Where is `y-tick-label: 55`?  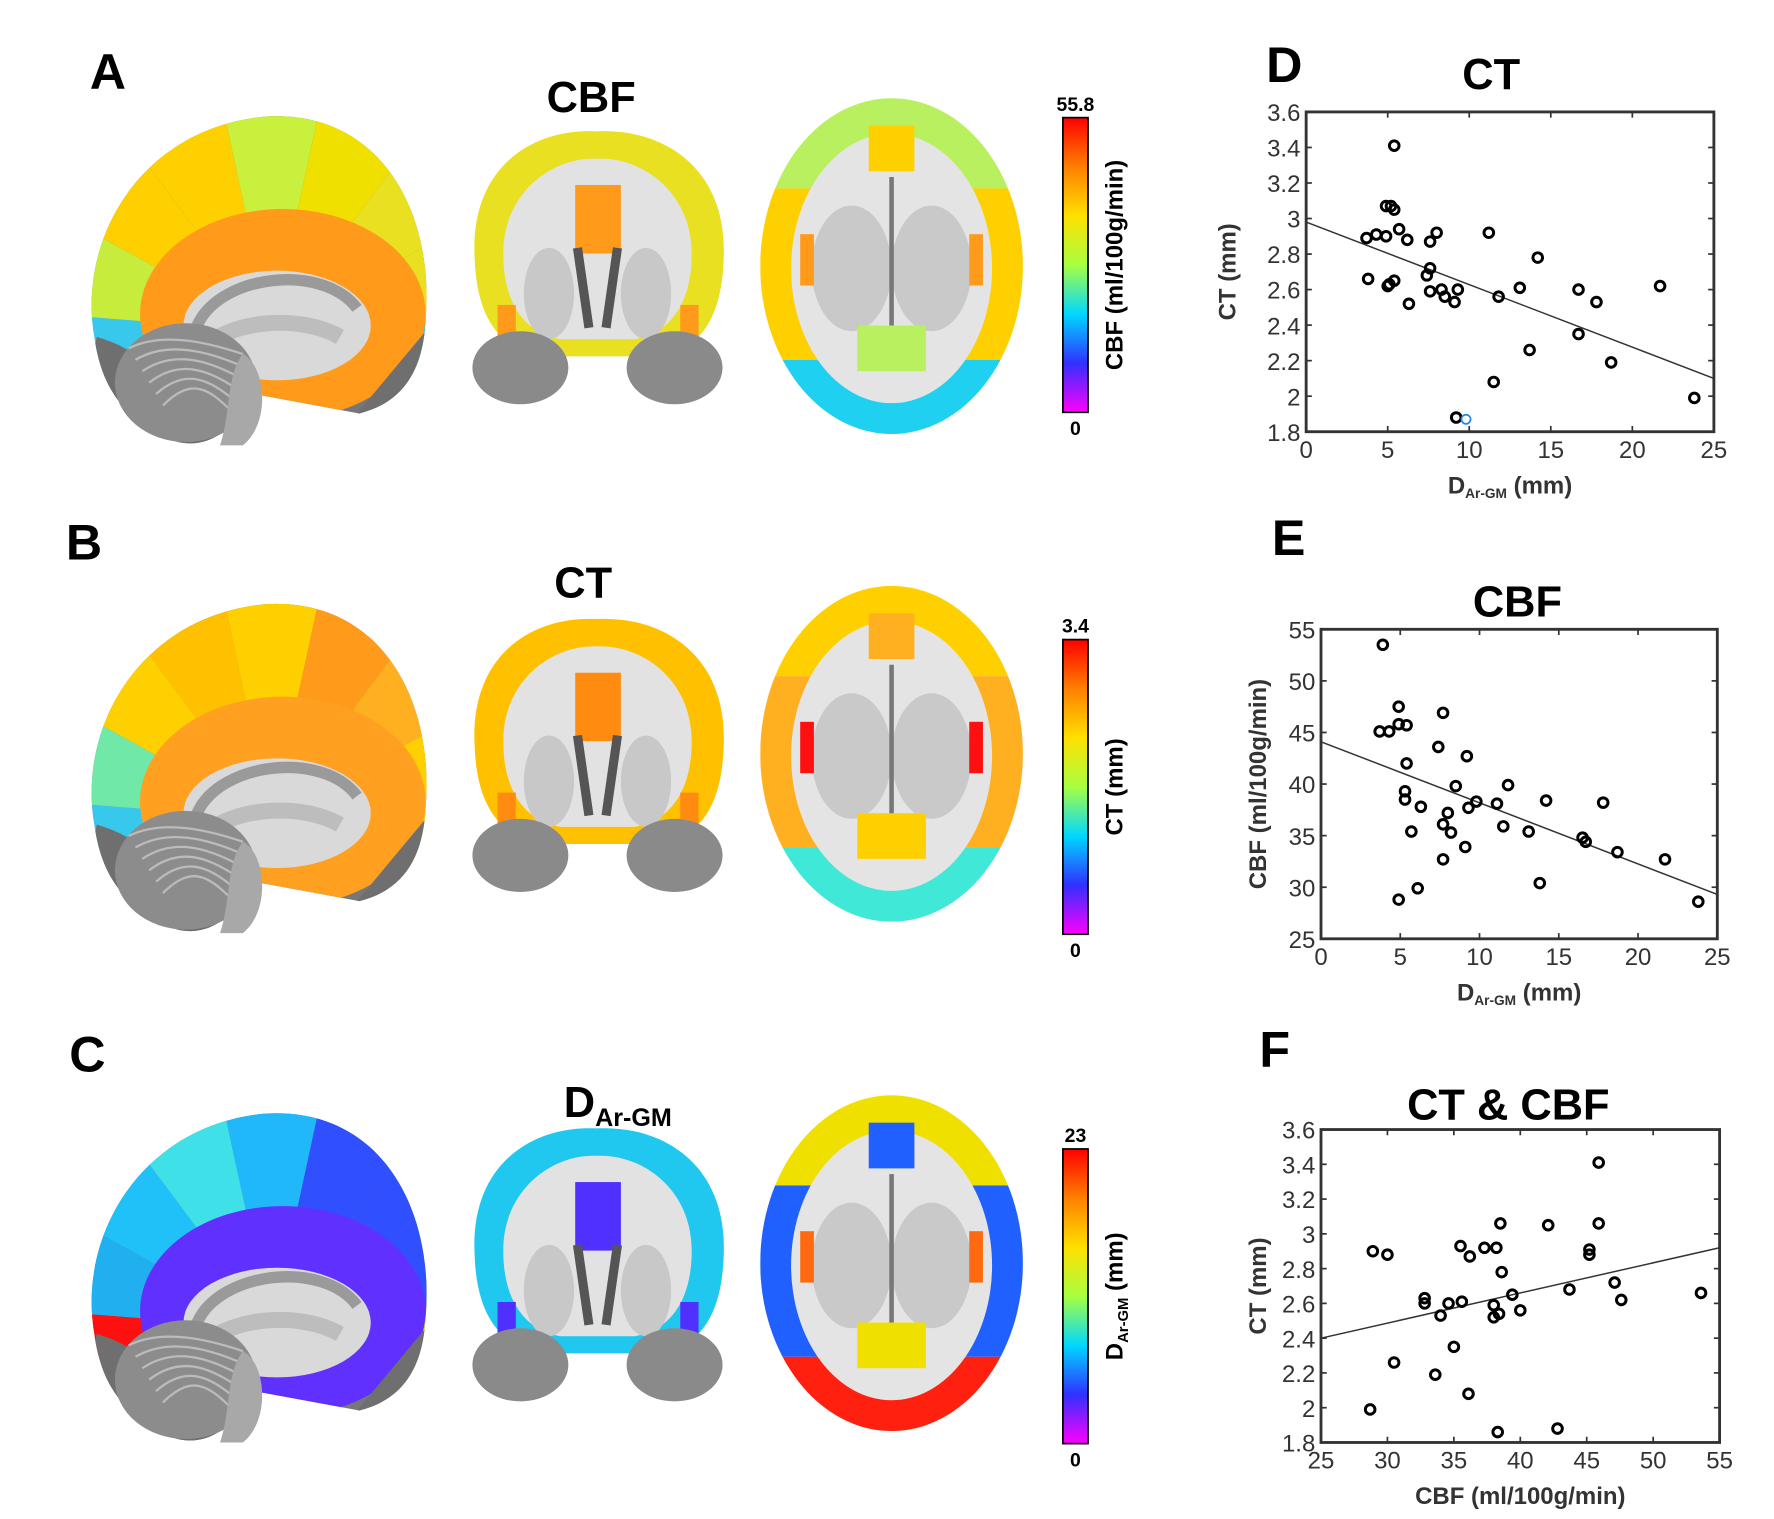 y-tick-label: 55 is located at coordinates (1302, 630).